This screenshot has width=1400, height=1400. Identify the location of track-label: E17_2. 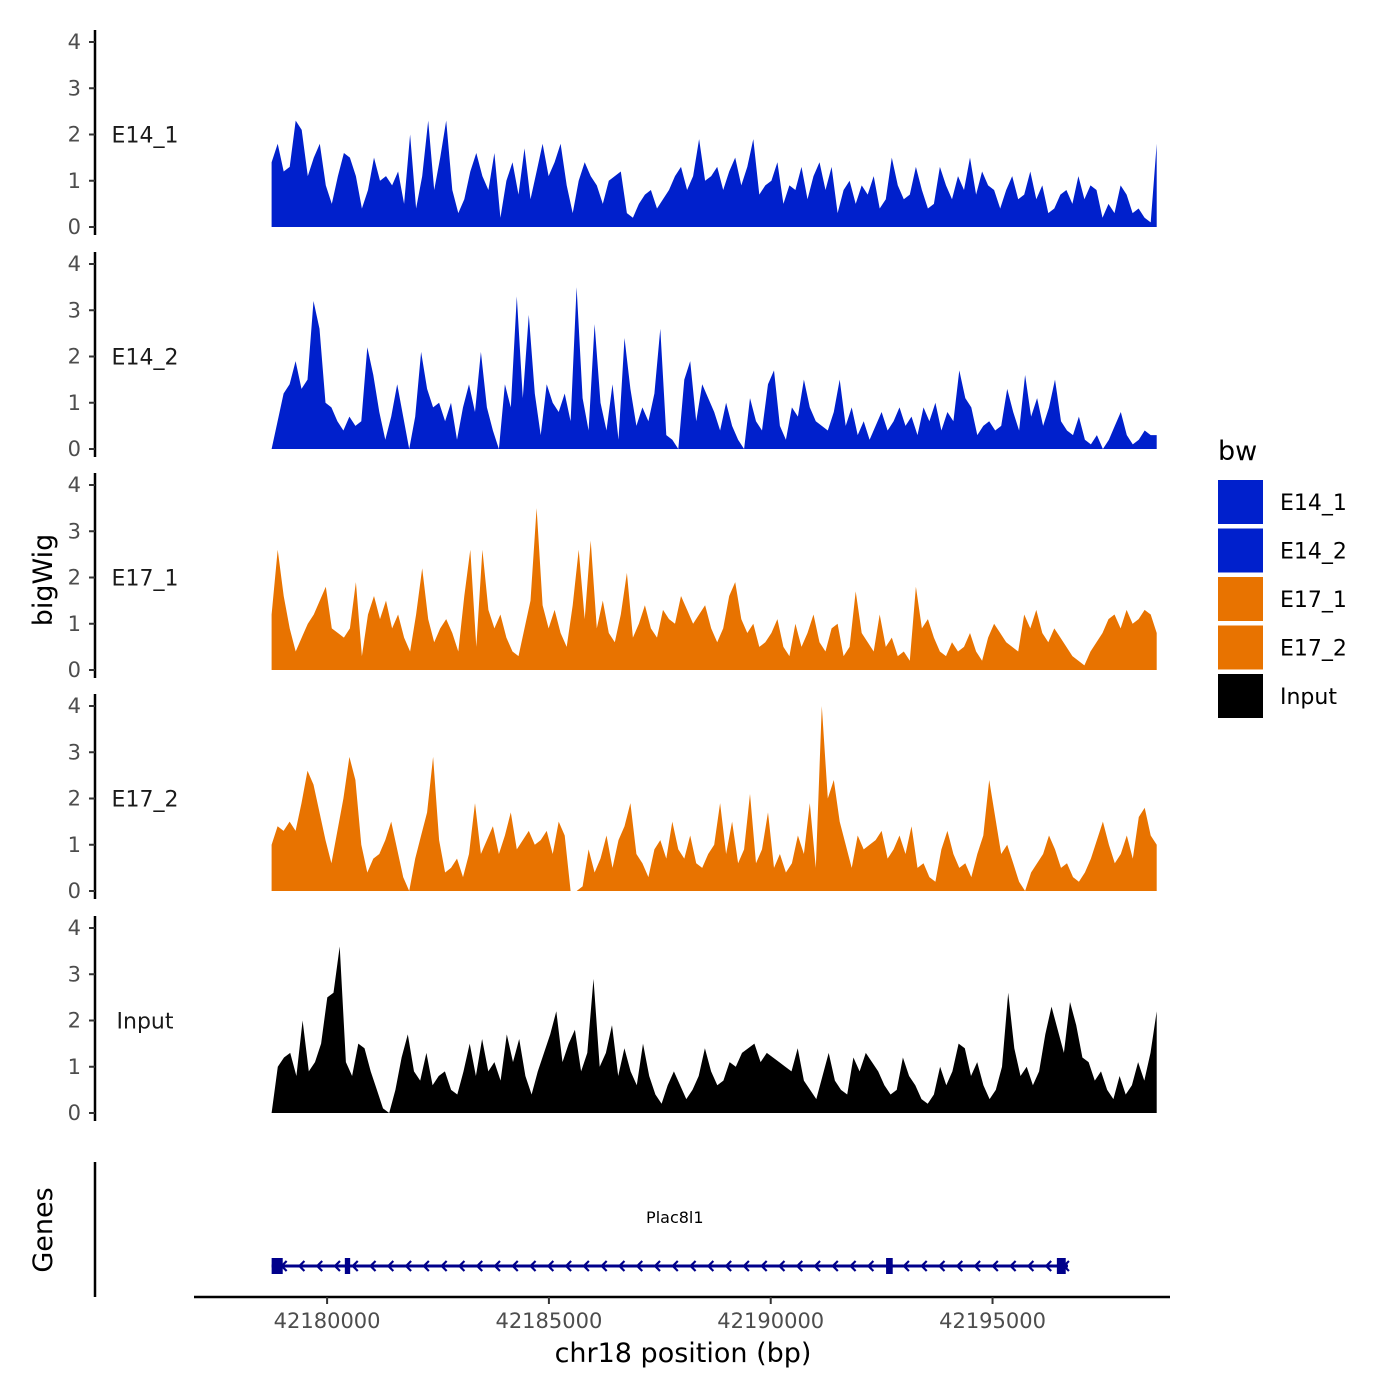
(145, 800).